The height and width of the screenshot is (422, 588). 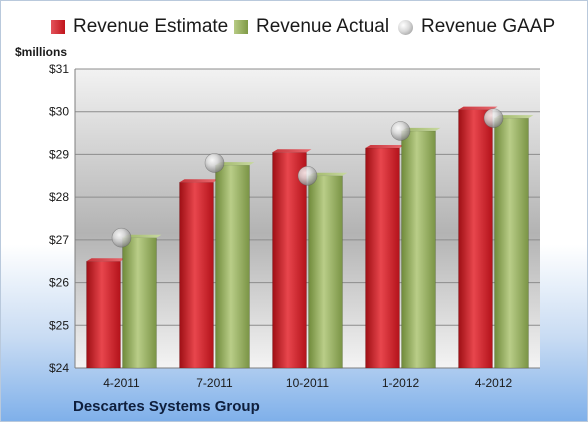 What do you see at coordinates (151, 26) in the screenshot?
I see `legend-label-estimate: Revenue Estimate` at bounding box center [151, 26].